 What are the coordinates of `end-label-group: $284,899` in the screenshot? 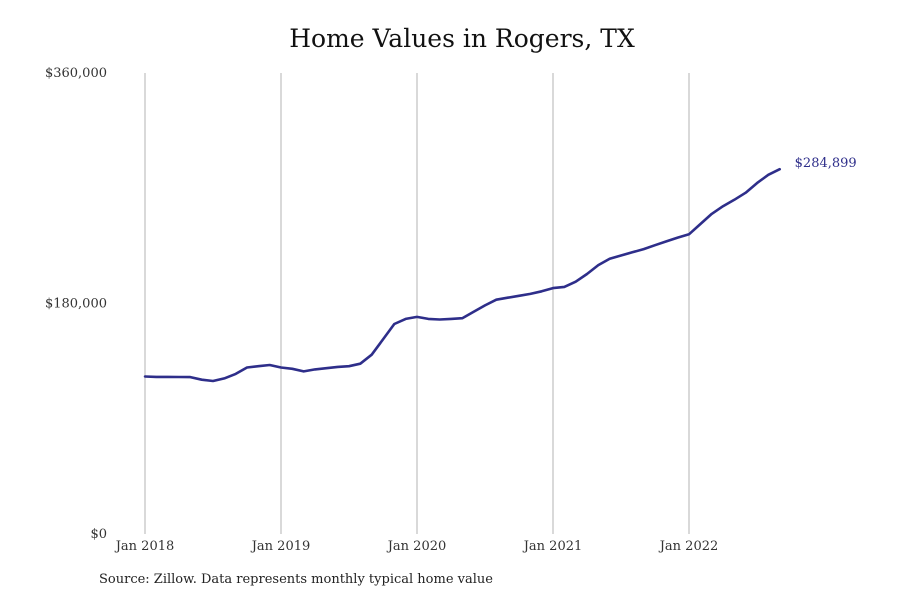 It's located at (826, 163).